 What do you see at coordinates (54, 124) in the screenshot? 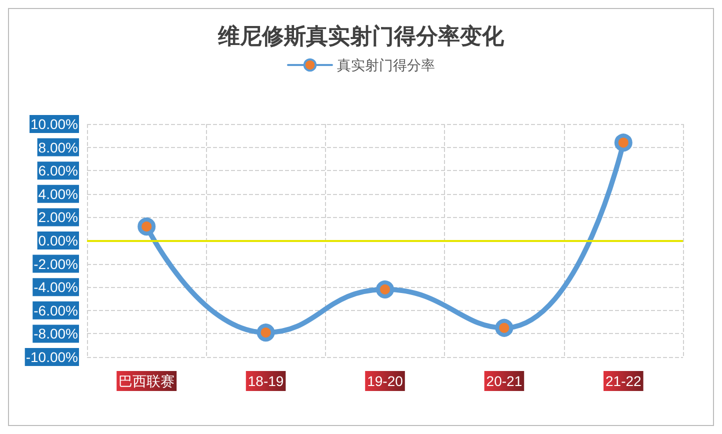
I see `y-tick-label: 10.00%` at bounding box center [54, 124].